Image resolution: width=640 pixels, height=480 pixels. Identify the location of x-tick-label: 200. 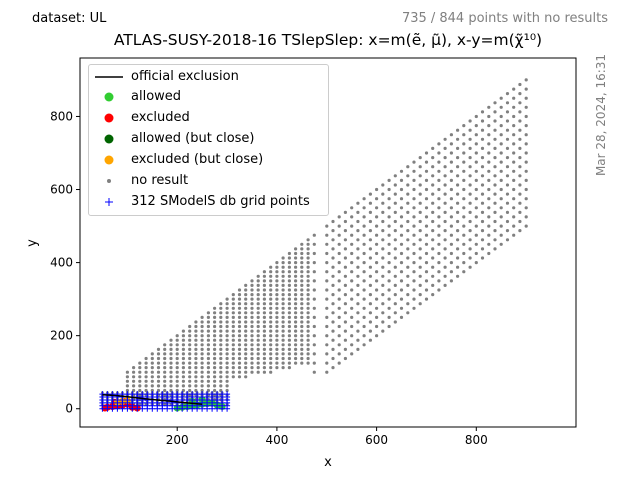
(177, 440).